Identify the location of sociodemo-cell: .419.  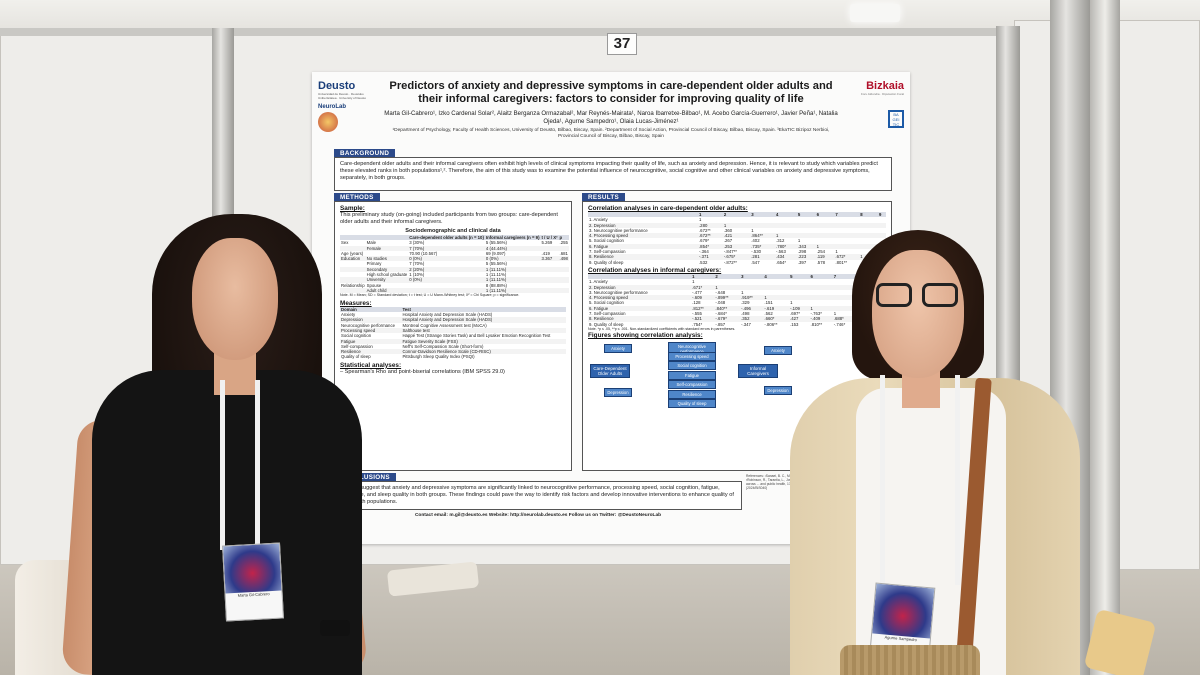
(545, 253).